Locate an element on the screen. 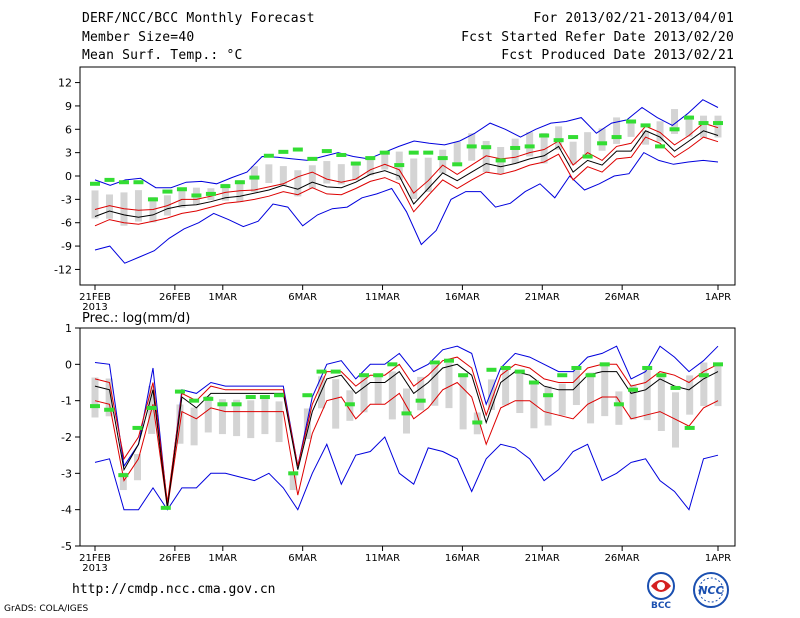 This screenshot has height=618, width=800. y-tick-label: -4 is located at coordinates (66, 510).